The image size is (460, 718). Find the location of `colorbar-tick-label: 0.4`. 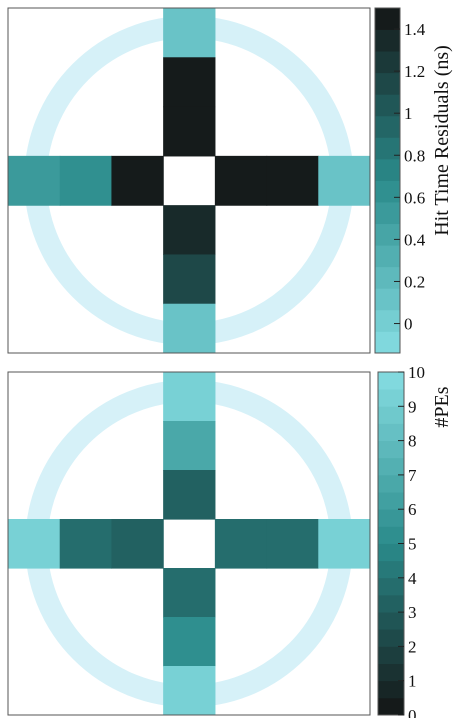

colorbar-tick-label: 0.4 is located at coordinates (415, 239).